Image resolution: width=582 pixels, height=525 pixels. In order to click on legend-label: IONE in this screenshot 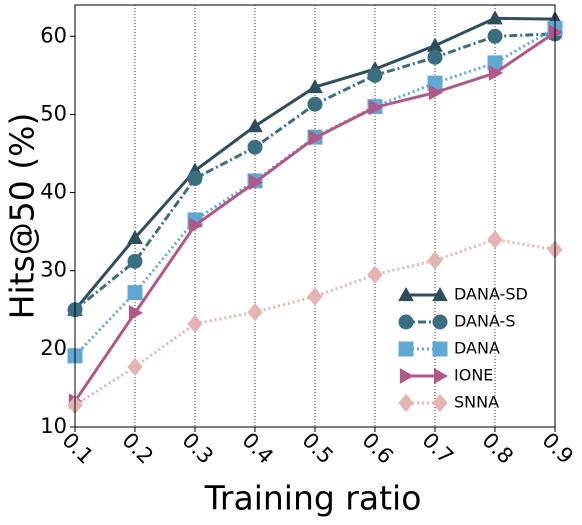, I will do `click(473, 375)`.